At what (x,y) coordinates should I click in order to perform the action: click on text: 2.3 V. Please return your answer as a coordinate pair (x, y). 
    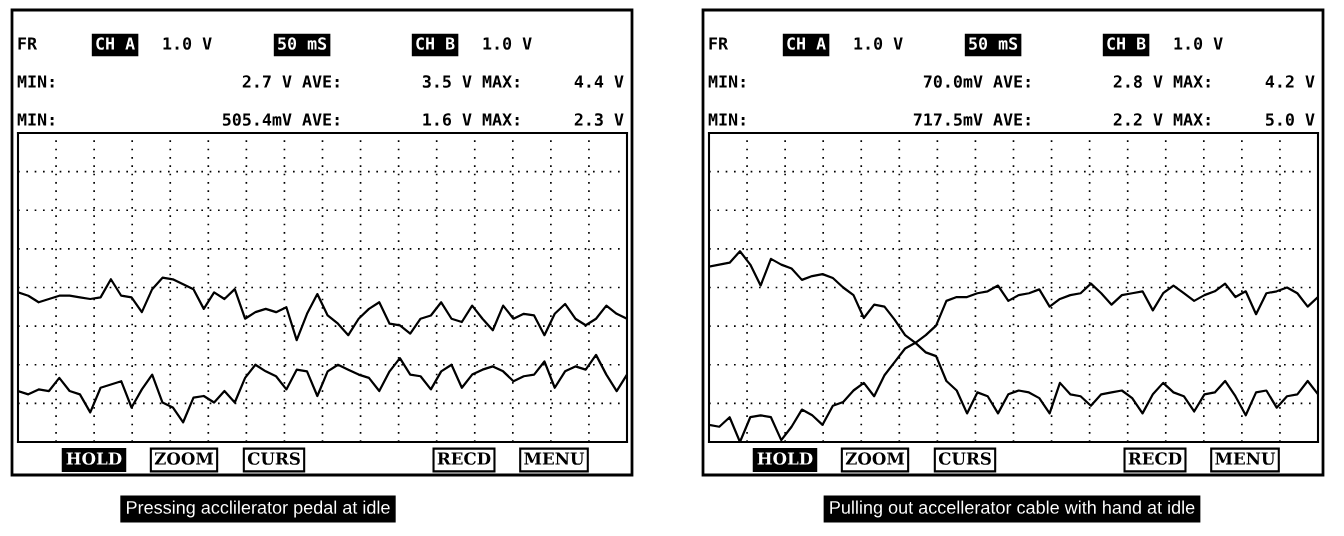
    Looking at the image, I should click on (599, 119).